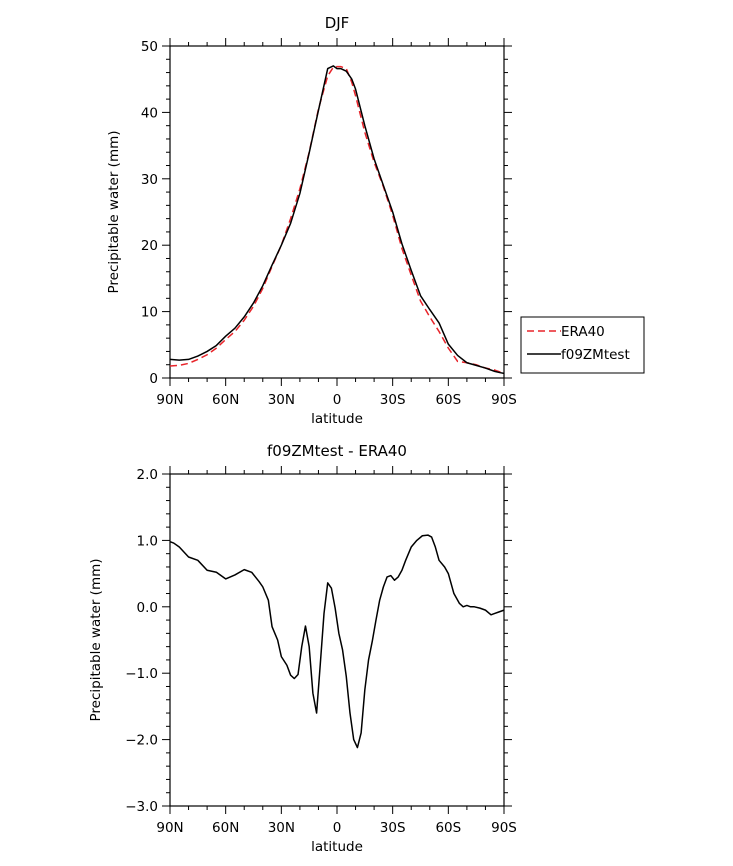  Describe the element at coordinates (149, 47) in the screenshot. I see `y-tick-label: 50` at that location.